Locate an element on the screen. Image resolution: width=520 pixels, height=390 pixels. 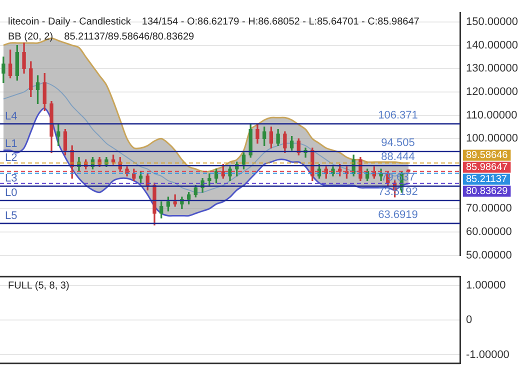
ref-line-label: 85.21137 is located at coordinates (487, 179).